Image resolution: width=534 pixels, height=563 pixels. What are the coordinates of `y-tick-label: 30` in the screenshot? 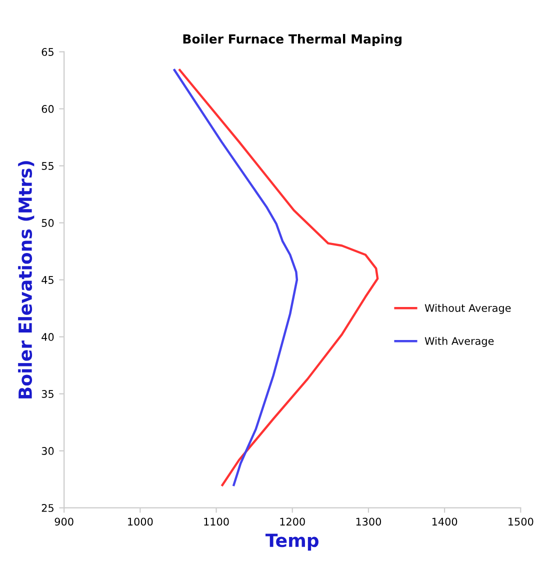 It's located at (48, 451).